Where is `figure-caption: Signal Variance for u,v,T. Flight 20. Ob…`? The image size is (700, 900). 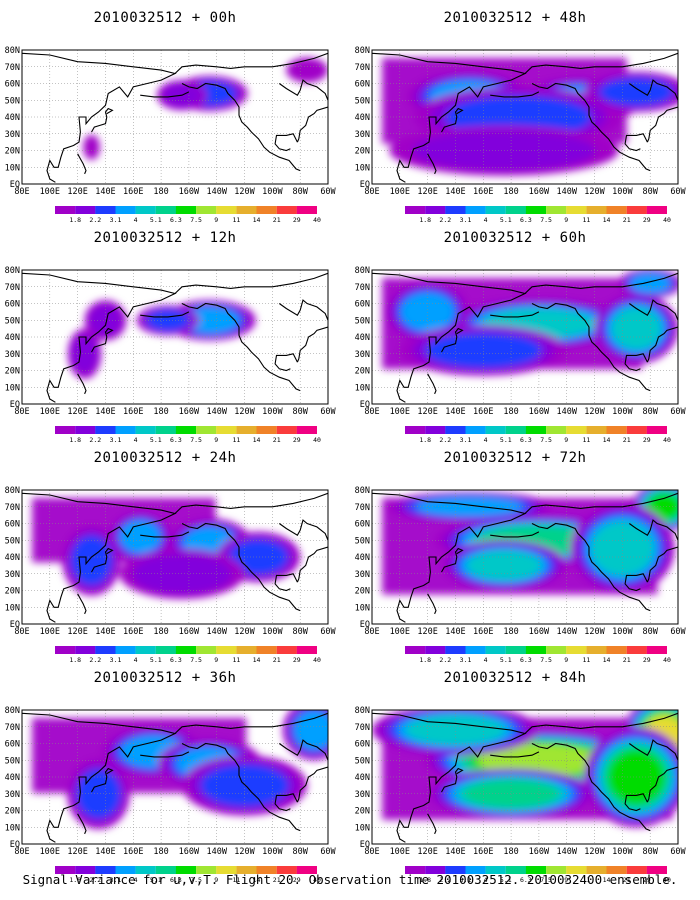
figure-caption: Signal Variance for u,v,T. Flight 20. Ob… is located at coordinates (350, 879).